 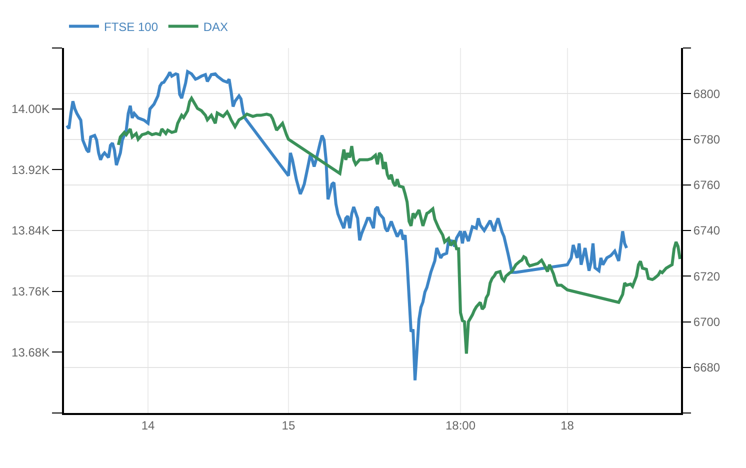 I want to click on y-tick-label: 13.92K, so click(x=31, y=169).